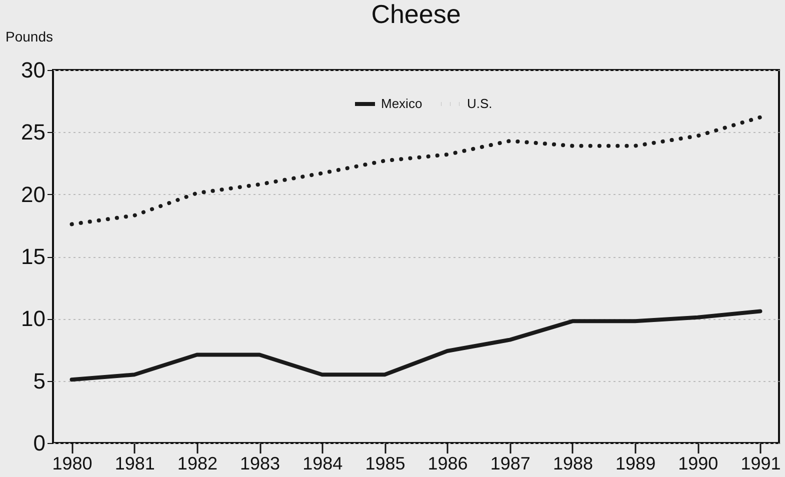 This screenshot has width=785, height=477. What do you see at coordinates (510, 464) in the screenshot?
I see `x-tick-label: 1987` at bounding box center [510, 464].